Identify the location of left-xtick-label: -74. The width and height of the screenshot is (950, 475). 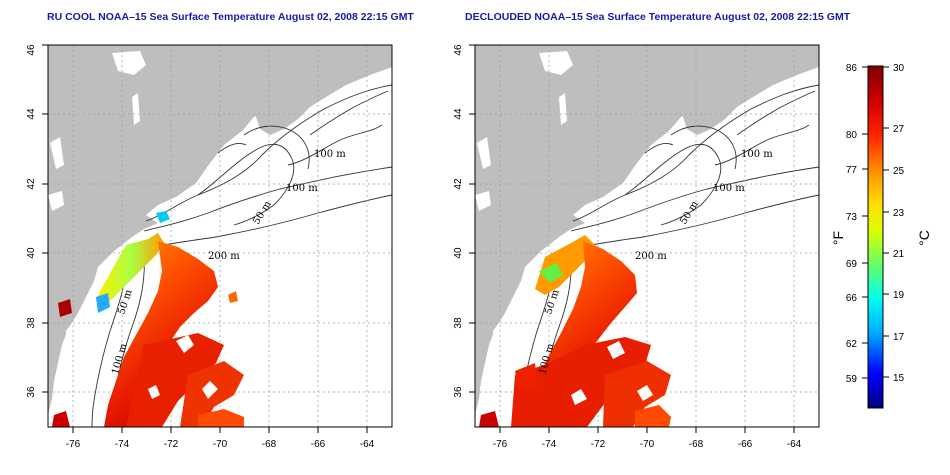
(122, 444).